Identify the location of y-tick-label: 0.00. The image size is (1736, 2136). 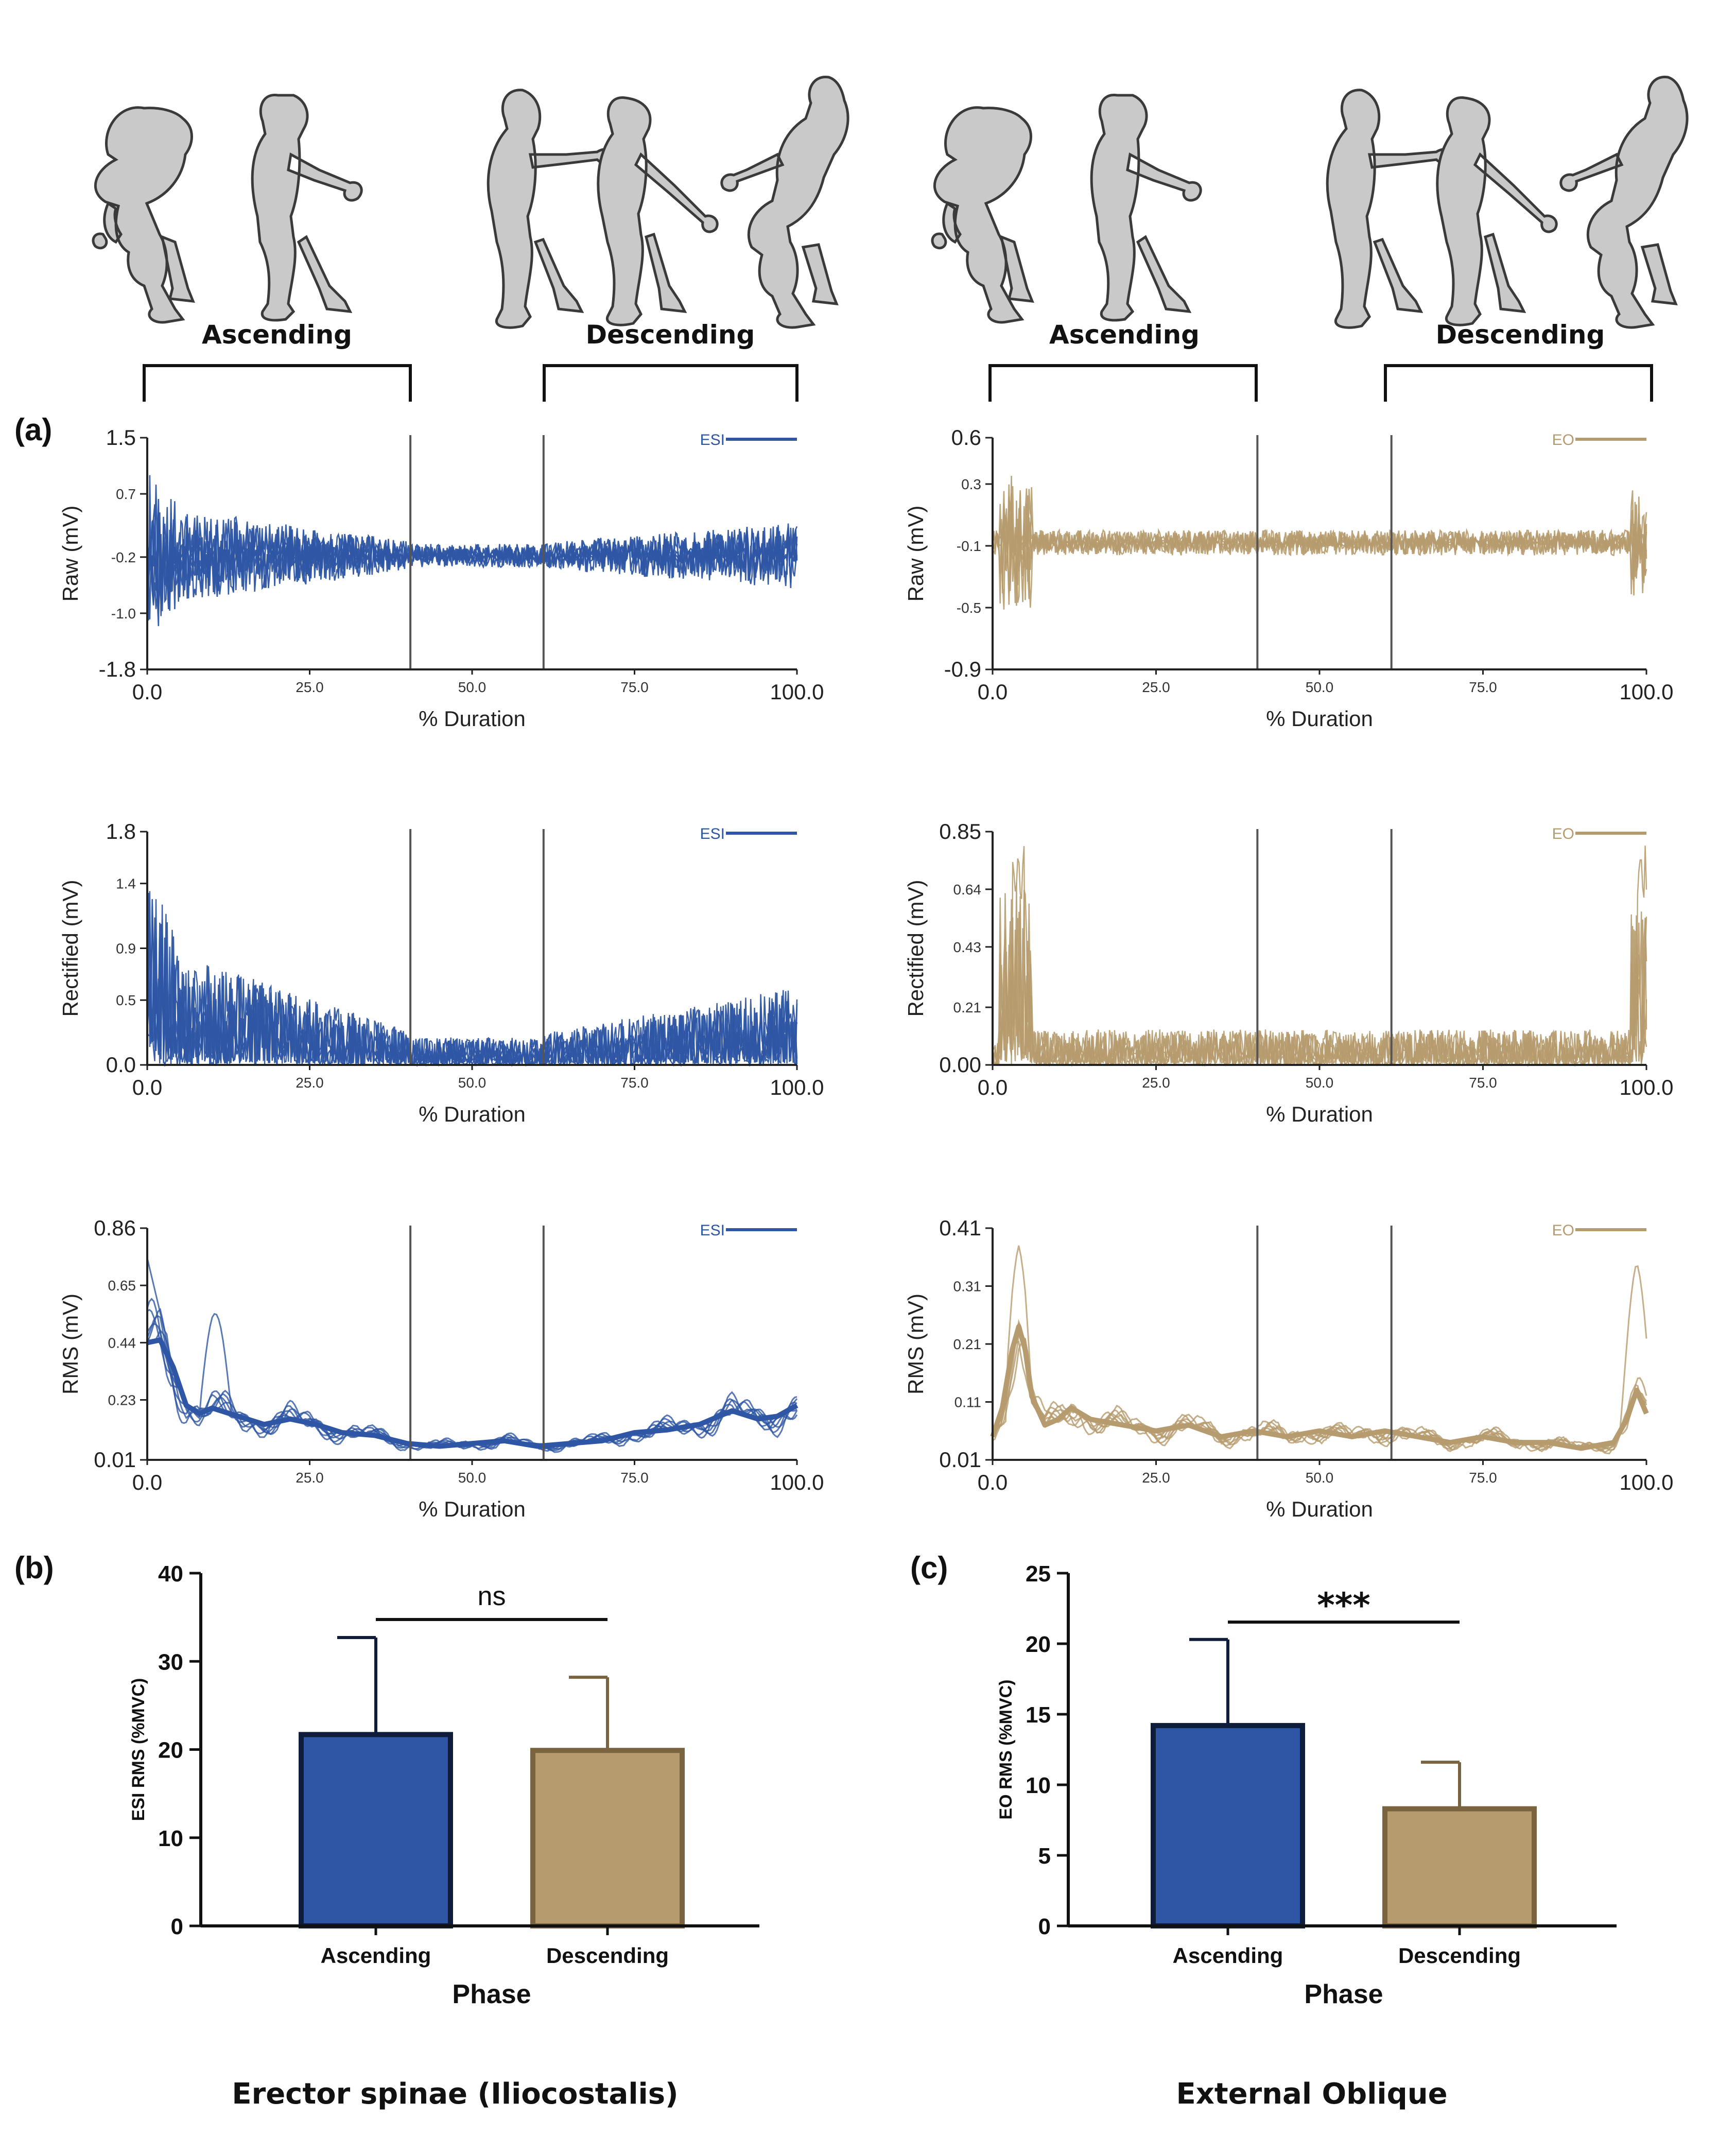
(960, 1065).